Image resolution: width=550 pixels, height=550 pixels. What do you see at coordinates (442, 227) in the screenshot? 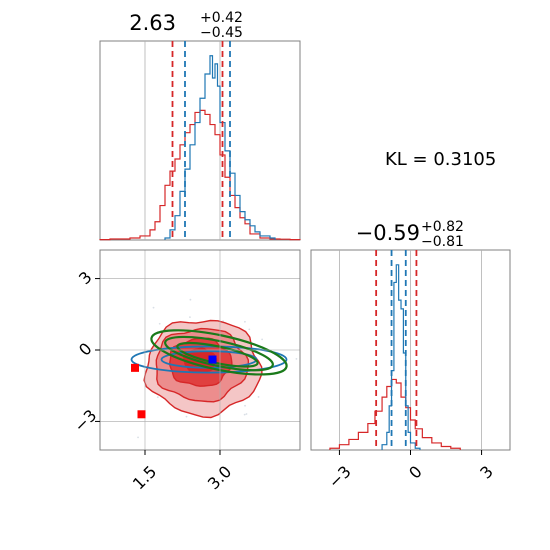
I see `right-histogram-title-upper: +0.82` at bounding box center [442, 227].